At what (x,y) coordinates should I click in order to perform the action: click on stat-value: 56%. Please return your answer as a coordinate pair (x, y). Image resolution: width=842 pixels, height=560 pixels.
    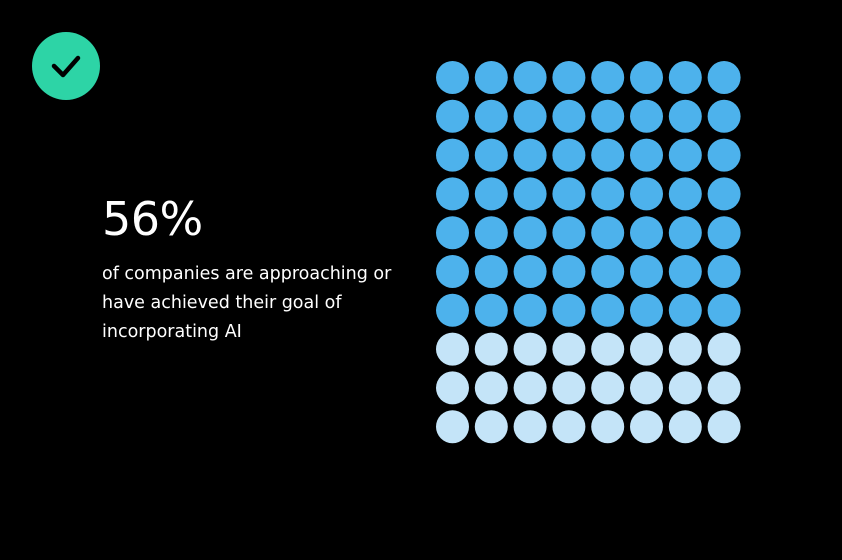
    Looking at the image, I should click on (152, 219).